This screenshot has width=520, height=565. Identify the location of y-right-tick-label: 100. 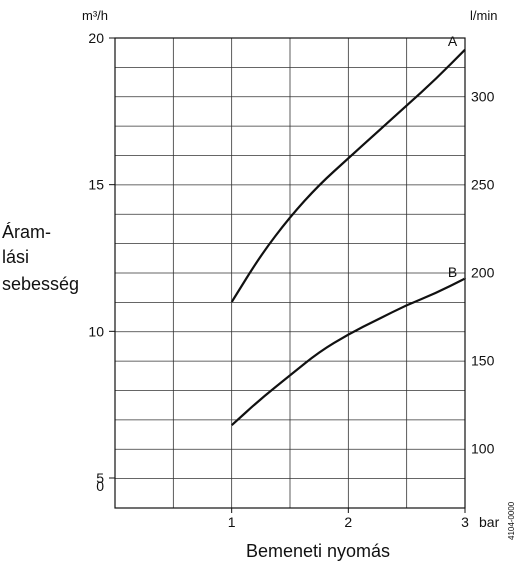
(483, 449).